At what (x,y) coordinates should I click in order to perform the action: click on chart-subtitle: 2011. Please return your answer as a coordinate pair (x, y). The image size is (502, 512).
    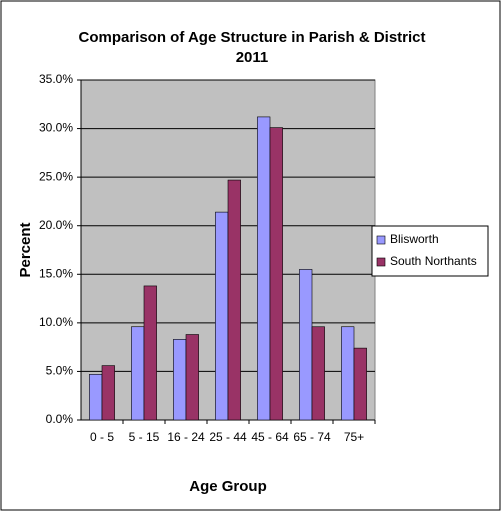
    Looking at the image, I should click on (252, 57).